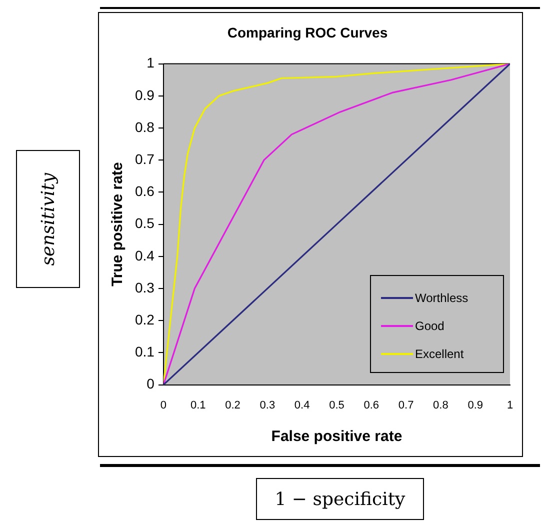 The height and width of the screenshot is (526, 542). I want to click on x-tick-label: 1, so click(510, 405).